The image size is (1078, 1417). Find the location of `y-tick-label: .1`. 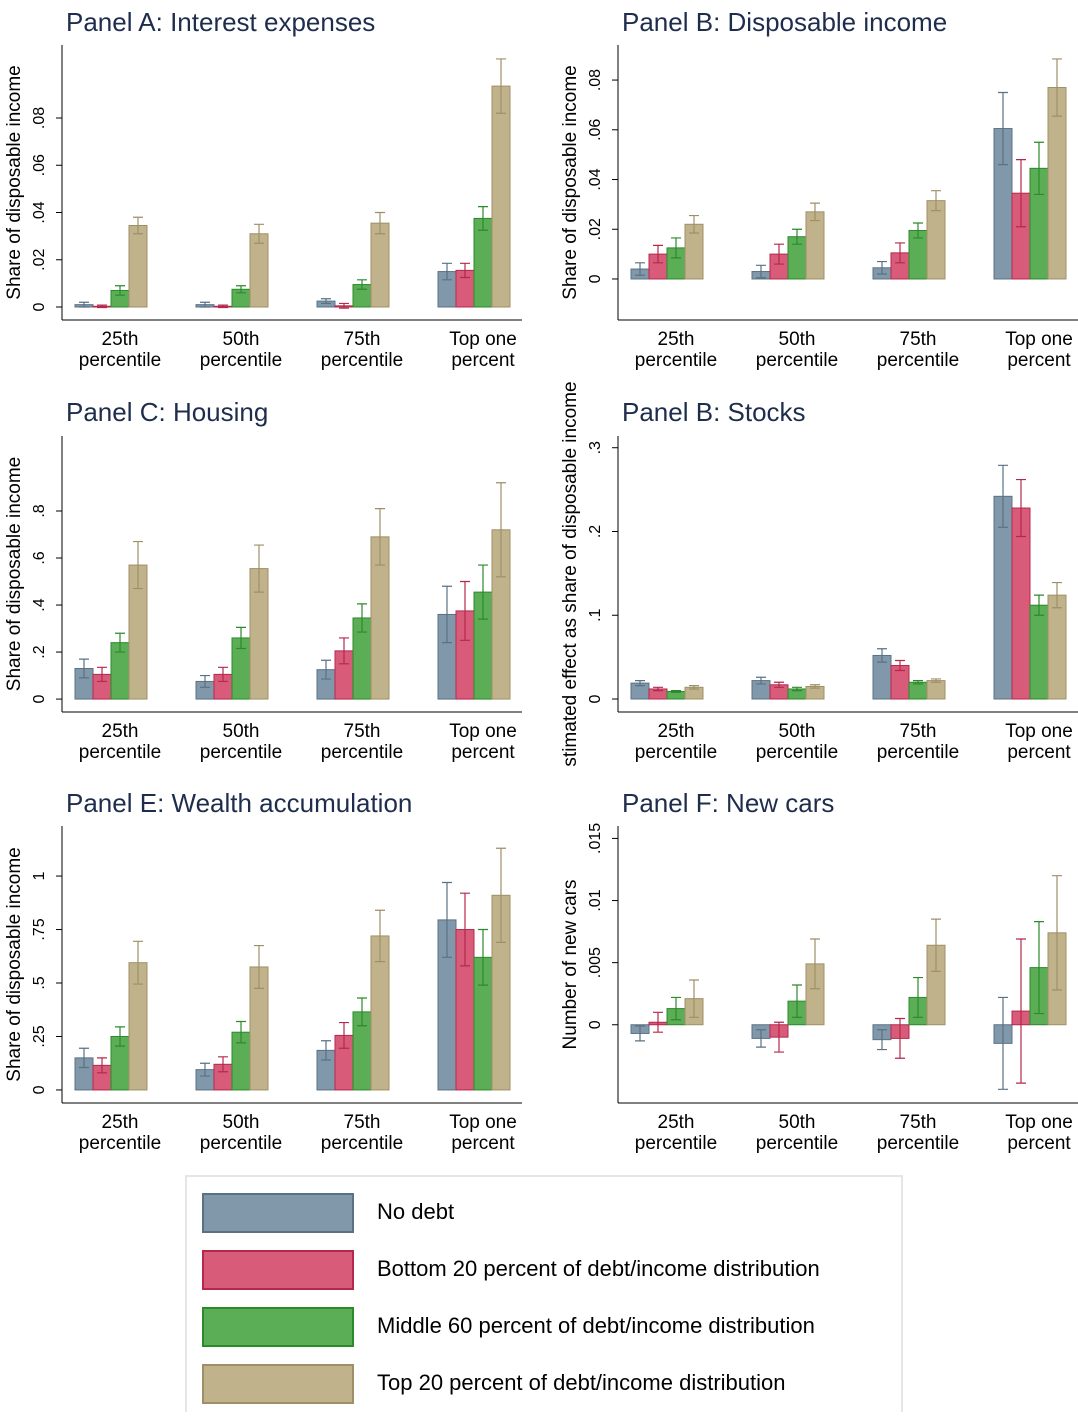

y-tick-label: .1 is located at coordinates (595, 614).